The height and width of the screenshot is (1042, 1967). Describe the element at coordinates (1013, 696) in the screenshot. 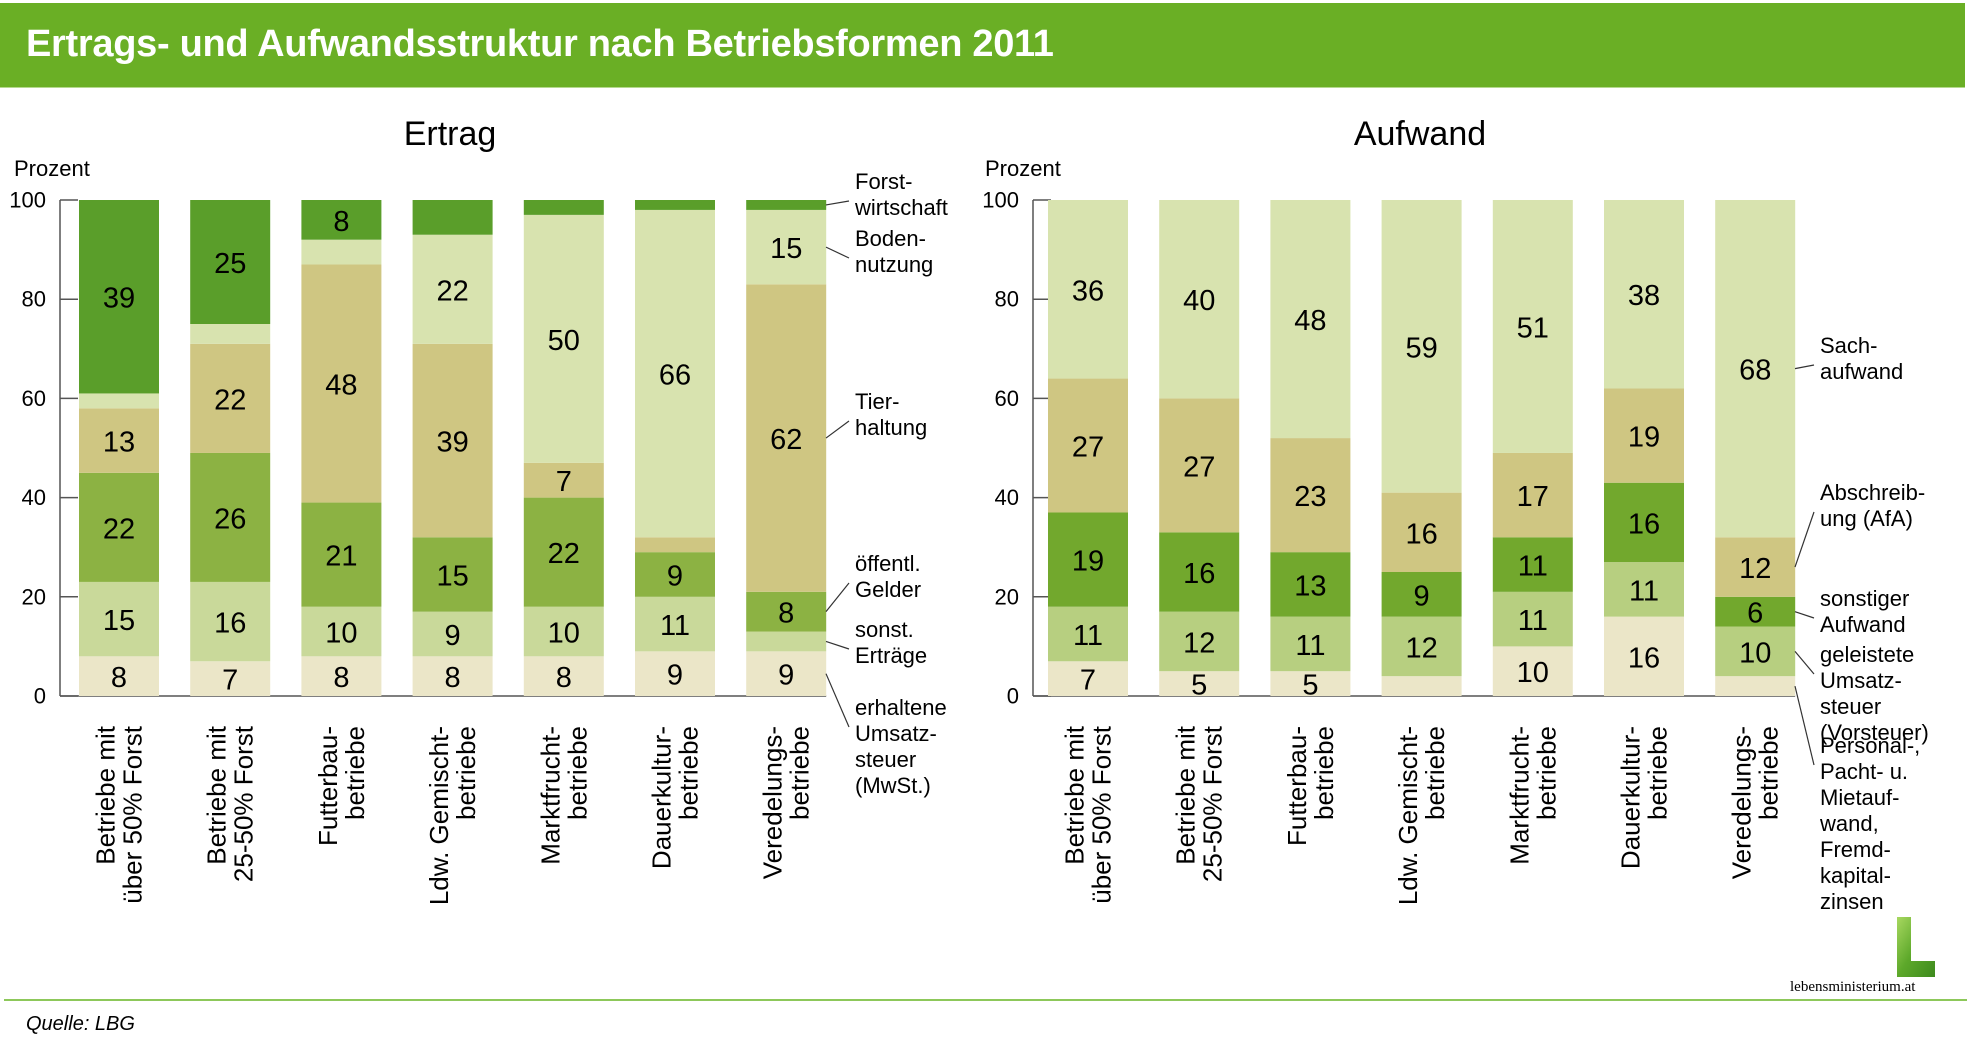

I see `y-tick-label: 0` at that location.